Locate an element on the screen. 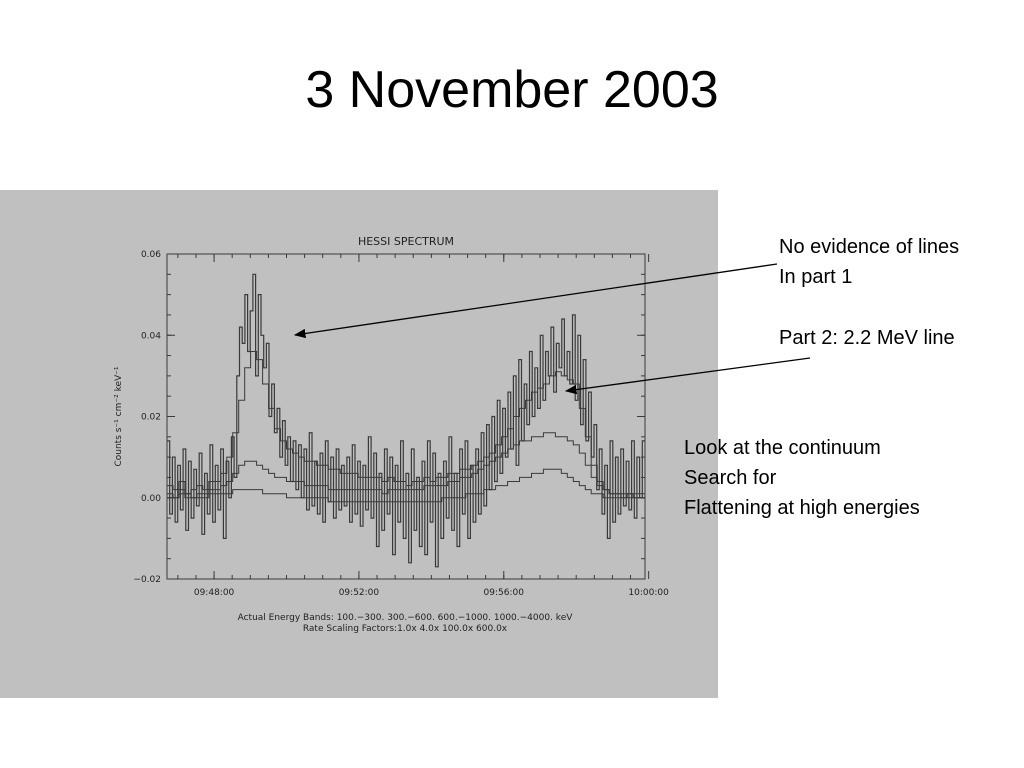 The image size is (1024, 768). annotation-line: Part 2: 2.2 MeV line is located at coordinates (867, 338).